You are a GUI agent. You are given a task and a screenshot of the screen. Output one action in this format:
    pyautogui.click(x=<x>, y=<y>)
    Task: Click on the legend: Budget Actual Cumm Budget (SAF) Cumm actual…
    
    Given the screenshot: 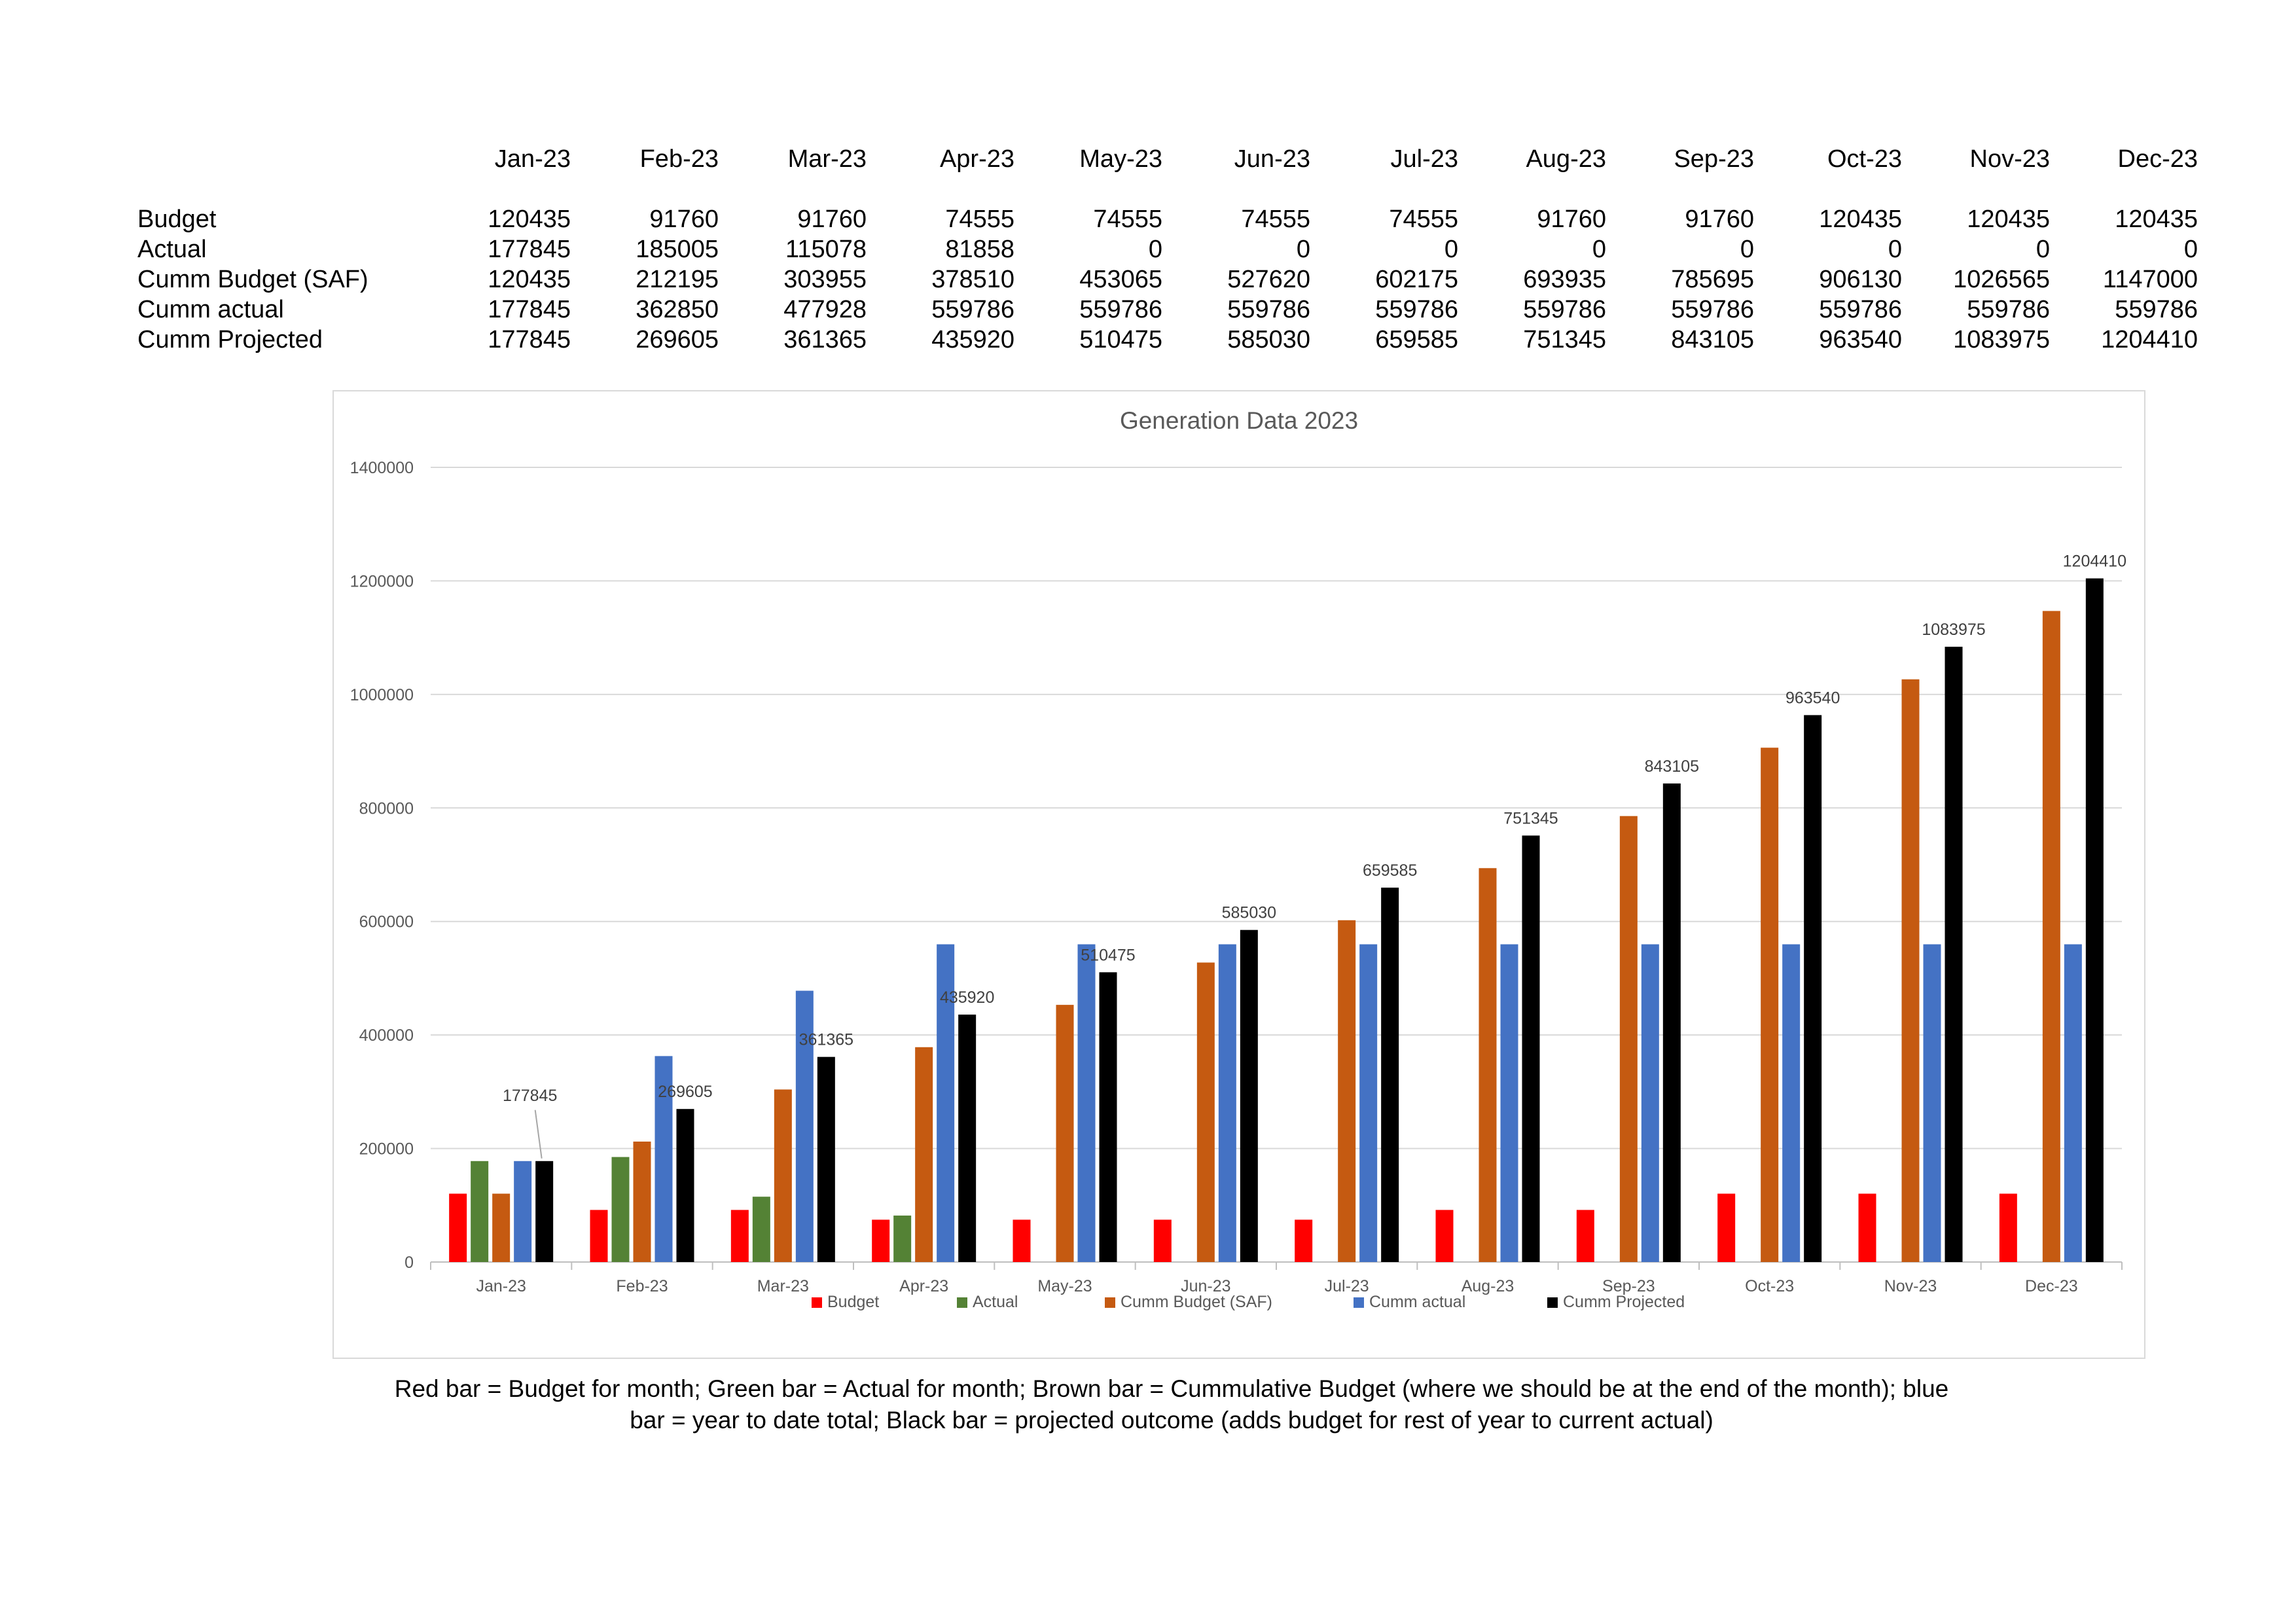 What is the action you would take?
    pyautogui.click(x=1248, y=1302)
    